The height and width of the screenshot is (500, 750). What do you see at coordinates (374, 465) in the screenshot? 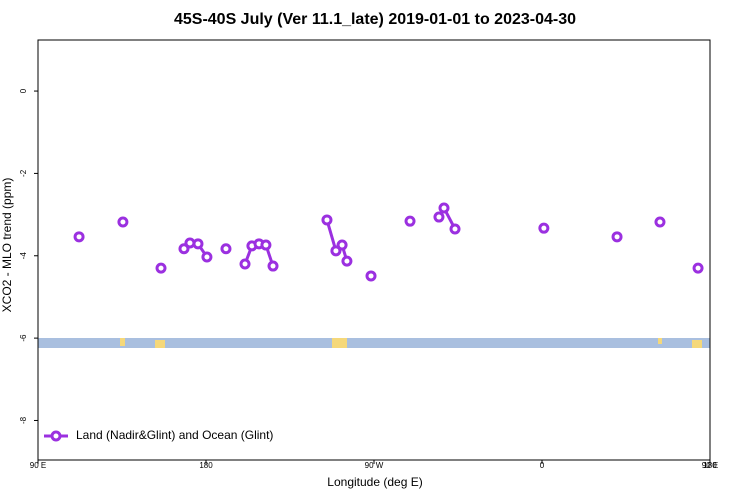
I see `x-tick-label: 90 W` at bounding box center [374, 465].